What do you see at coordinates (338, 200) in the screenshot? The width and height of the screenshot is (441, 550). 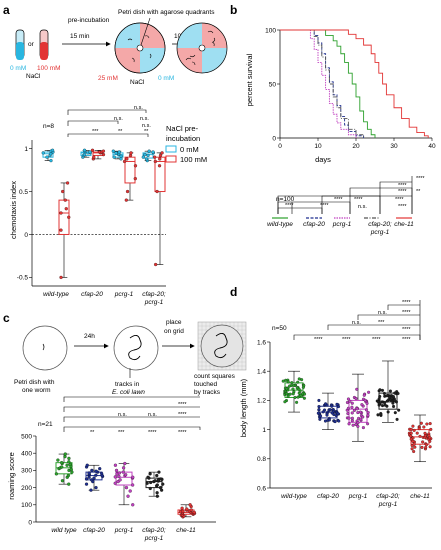 I see `sig-b-3: ****` at bounding box center [338, 200].